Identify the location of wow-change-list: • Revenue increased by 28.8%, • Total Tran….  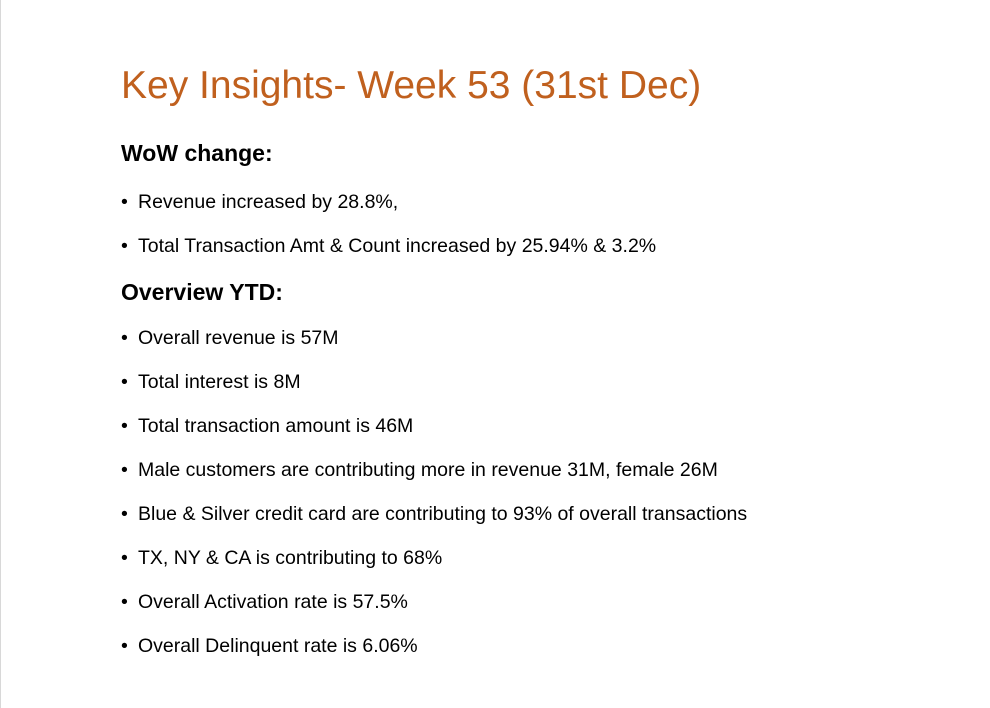
(388, 234).